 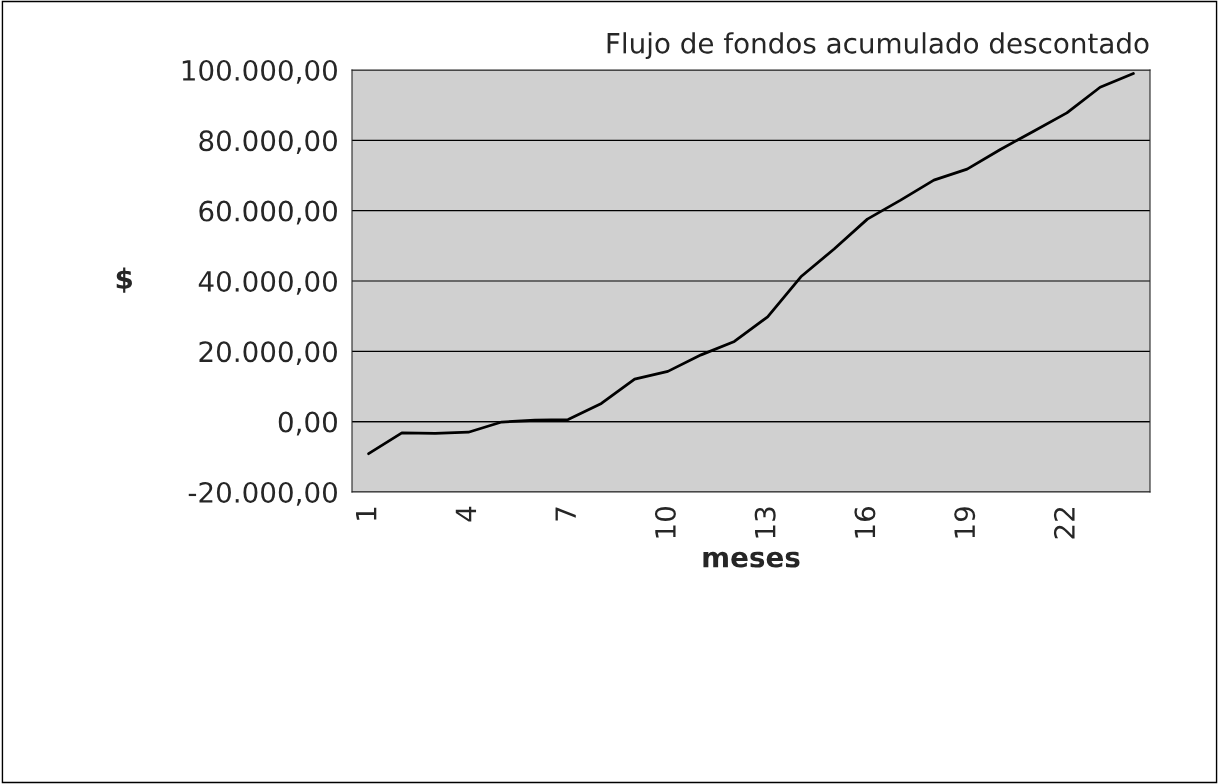 I want to click on y-tick-label: 80.000,00, so click(x=268, y=142).